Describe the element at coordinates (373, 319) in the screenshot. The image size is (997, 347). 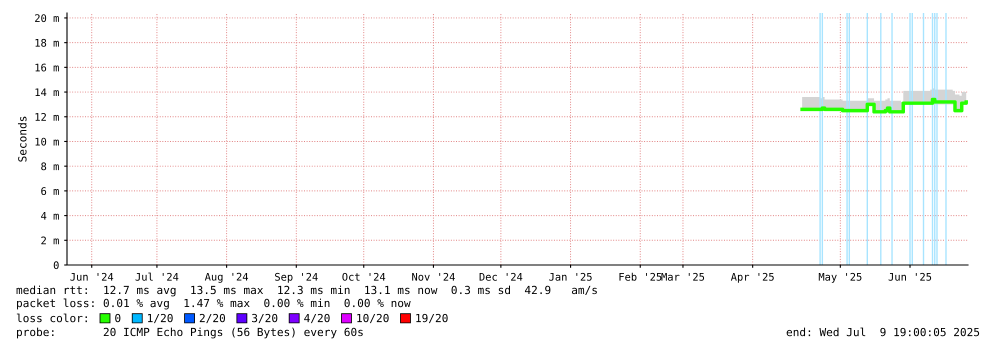
I see `legend-label: 10/20` at that location.